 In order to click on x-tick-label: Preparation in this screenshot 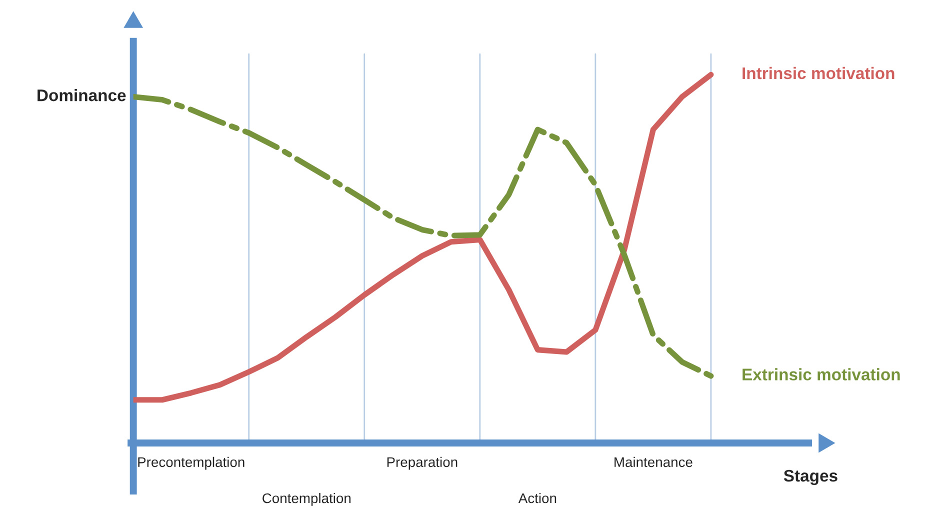, I will do `click(422, 463)`.